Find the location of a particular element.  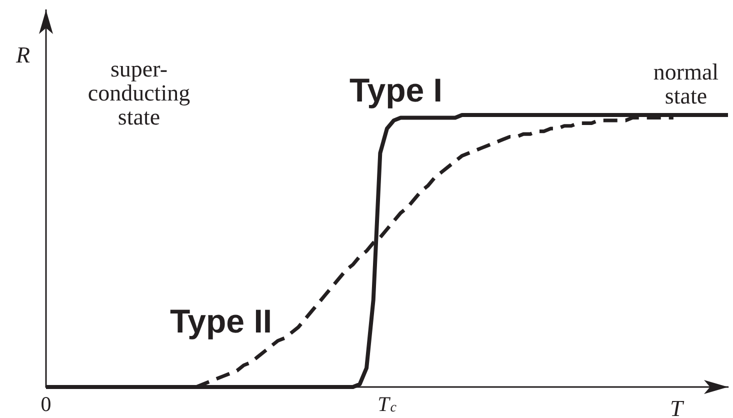

x-tick-label: 0 is located at coordinates (46, 404).